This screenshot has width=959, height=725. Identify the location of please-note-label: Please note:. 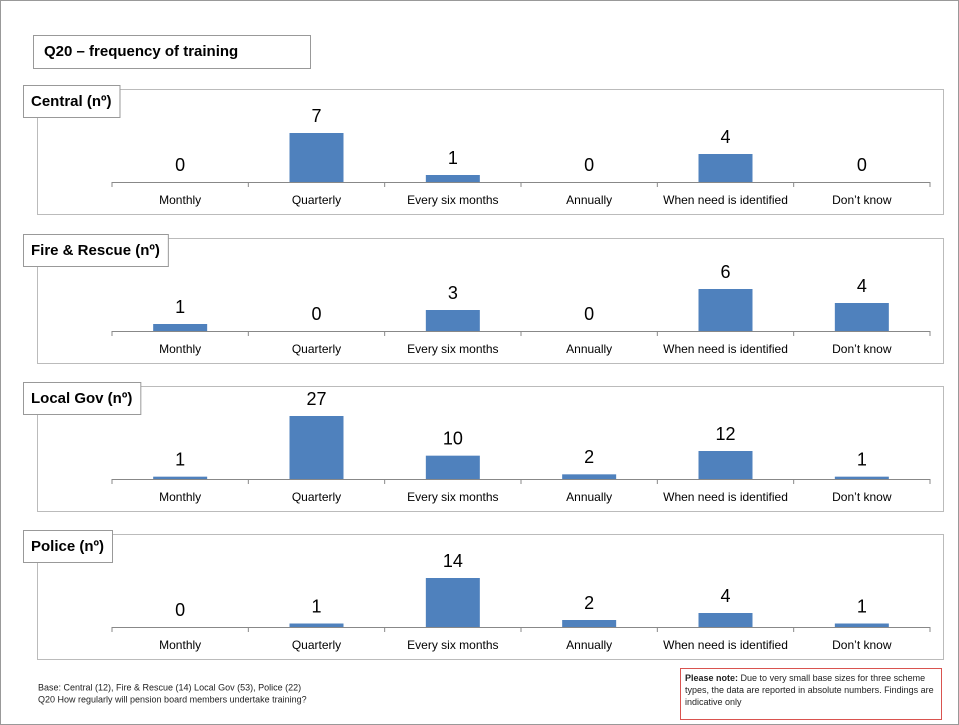
(712, 678).